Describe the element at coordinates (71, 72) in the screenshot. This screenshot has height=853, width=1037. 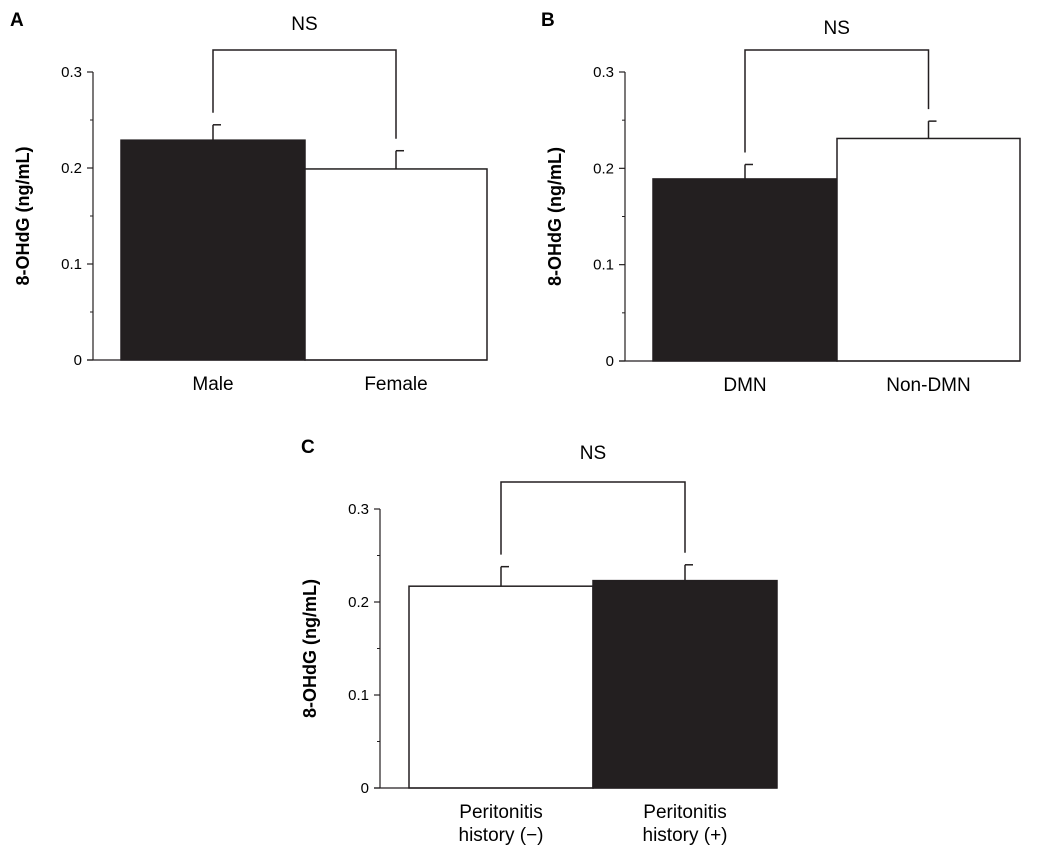
I see `panel-a-y-tick-label-3: 0.3` at that location.